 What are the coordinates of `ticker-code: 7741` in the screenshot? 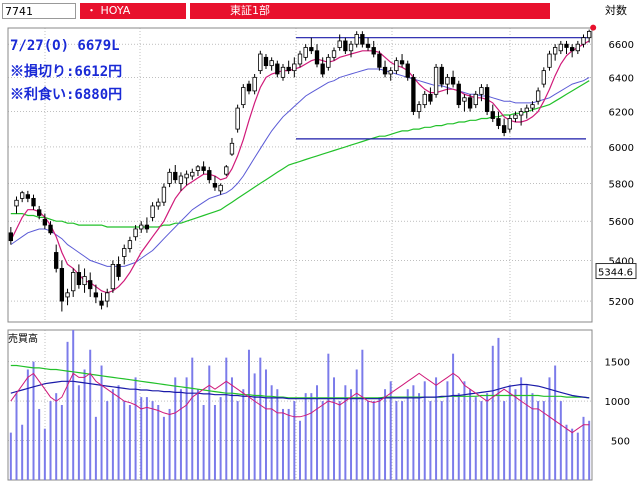 It's located at (39, 11).